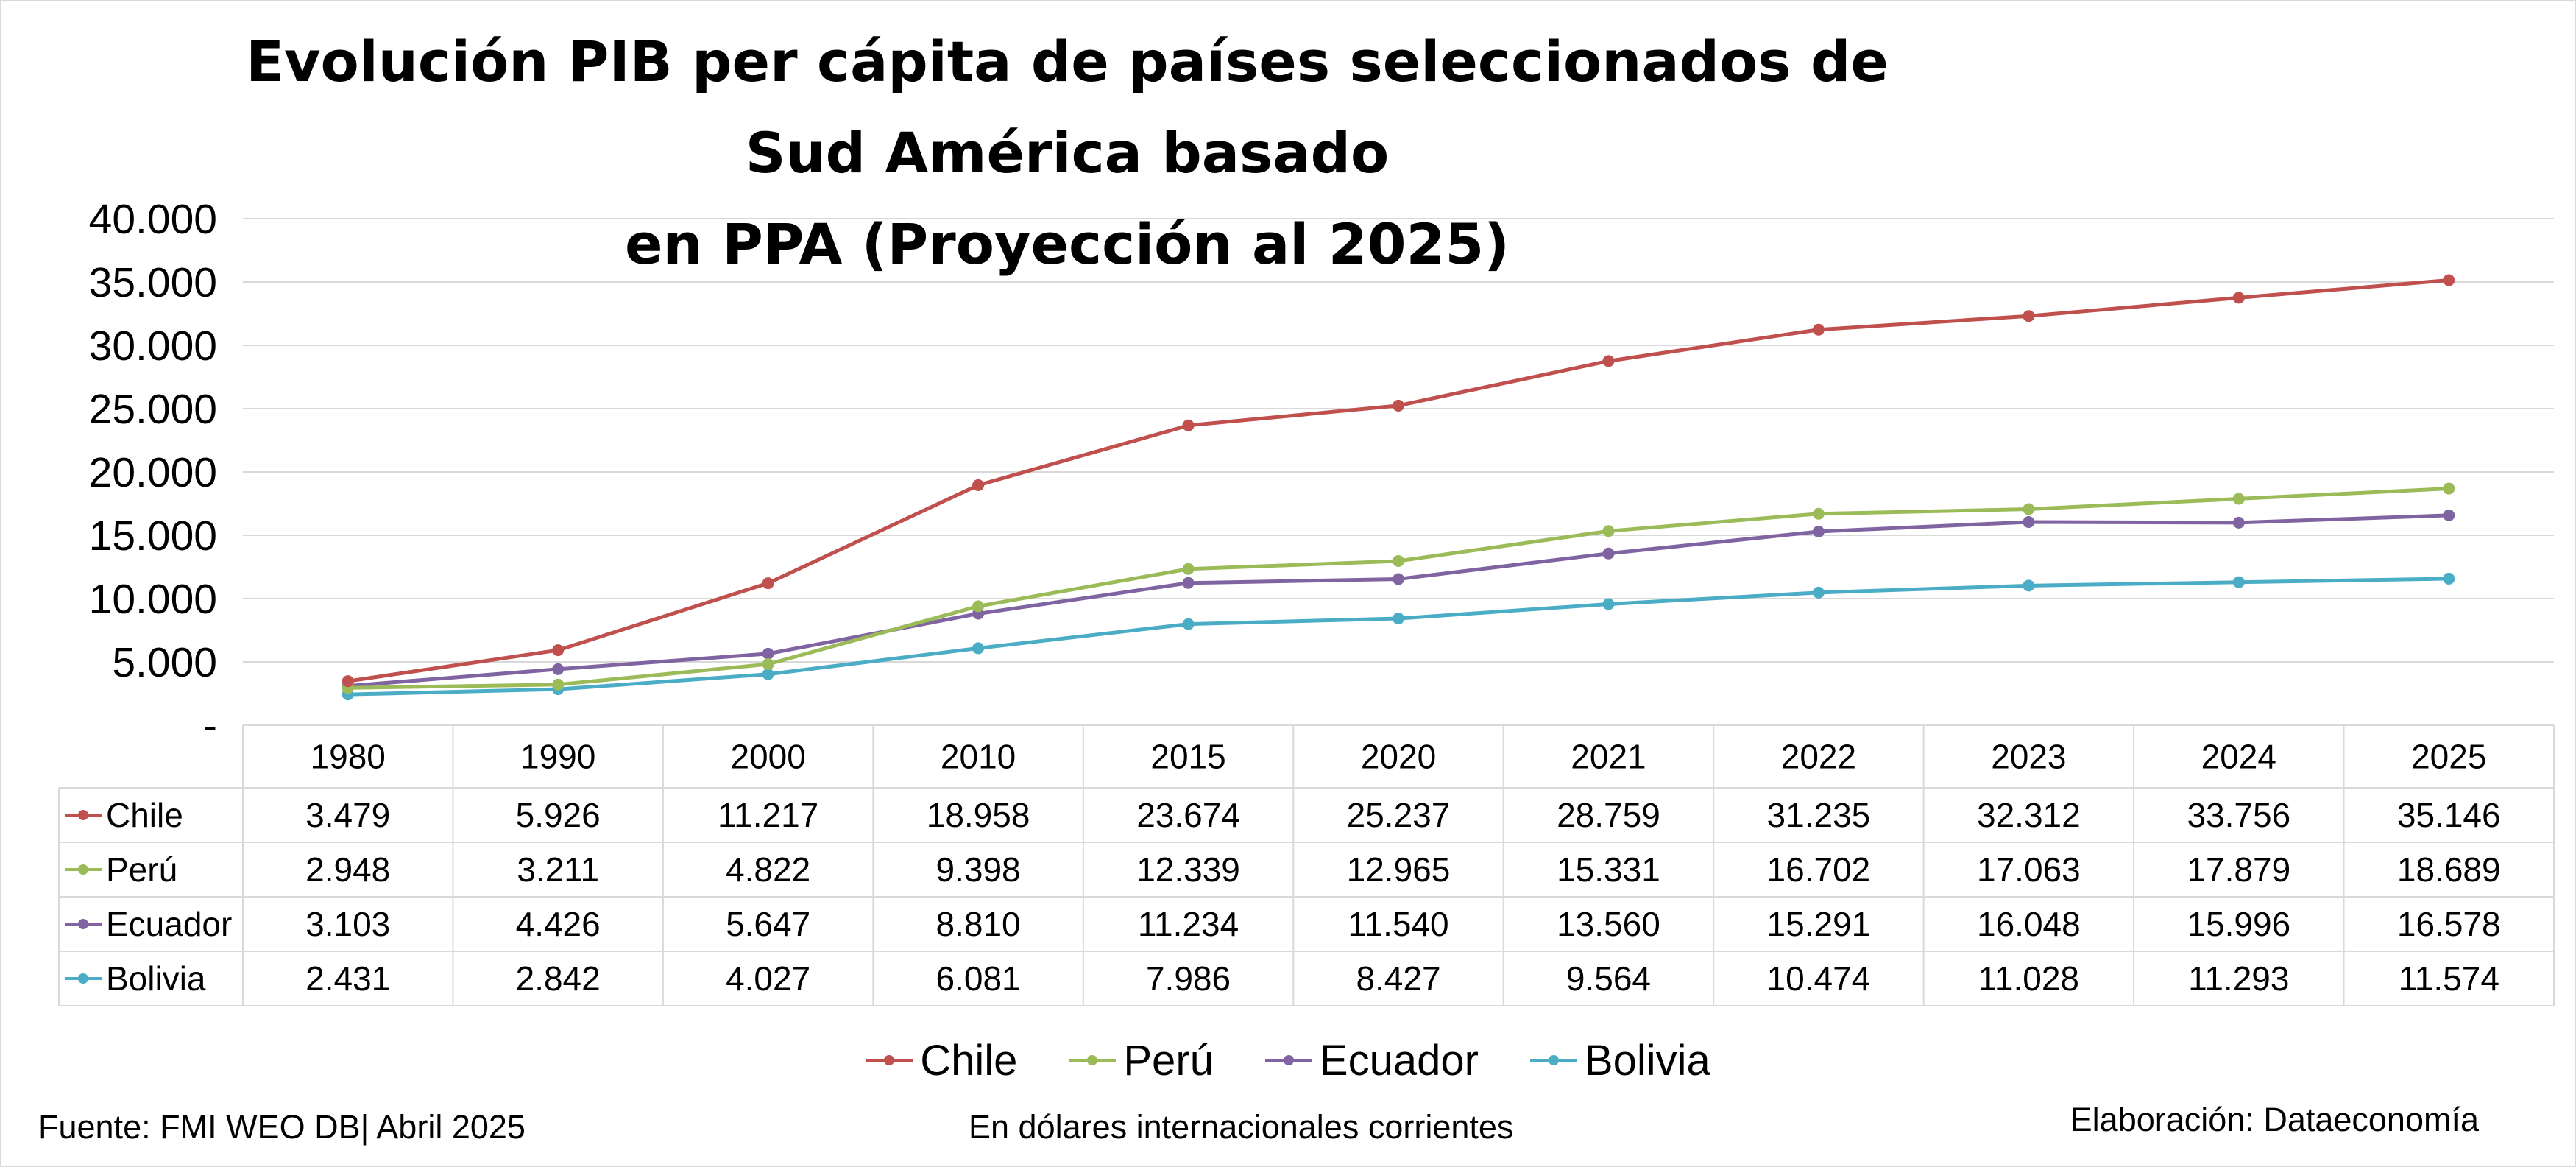 The width and height of the screenshot is (2576, 1167). Describe the element at coordinates (768, 869) in the screenshot. I see `data-label: 4.822` at that location.